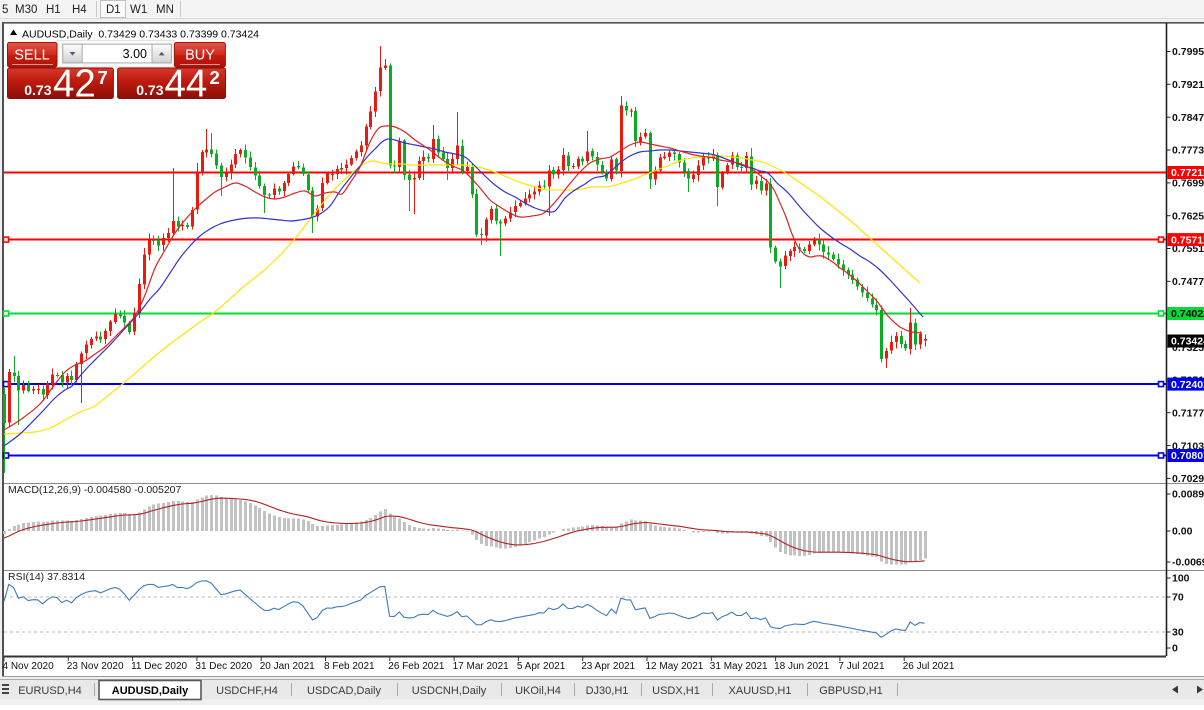 This screenshot has height=710, width=1204. What do you see at coordinates (481, 666) in the screenshot?
I see `svg-text: 17 Mar 2021` at bounding box center [481, 666].